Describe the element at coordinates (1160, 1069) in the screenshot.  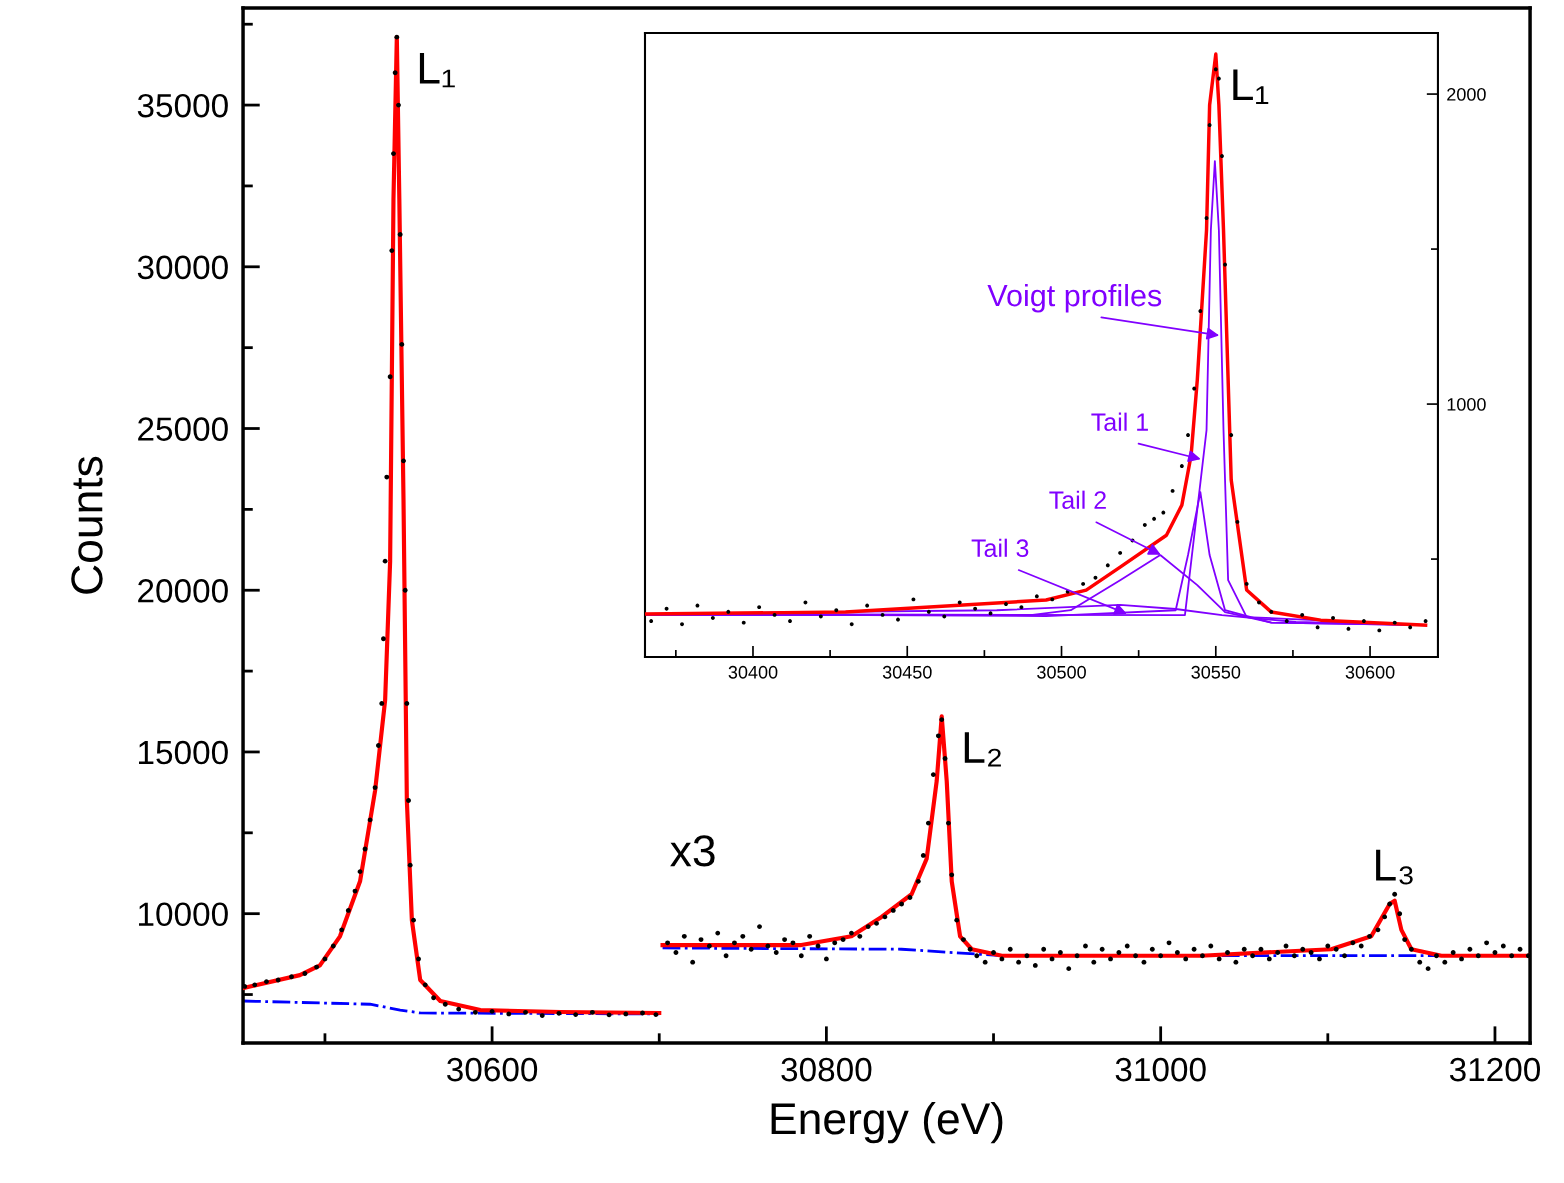
I see `x-tick-label: 31000` at that location.